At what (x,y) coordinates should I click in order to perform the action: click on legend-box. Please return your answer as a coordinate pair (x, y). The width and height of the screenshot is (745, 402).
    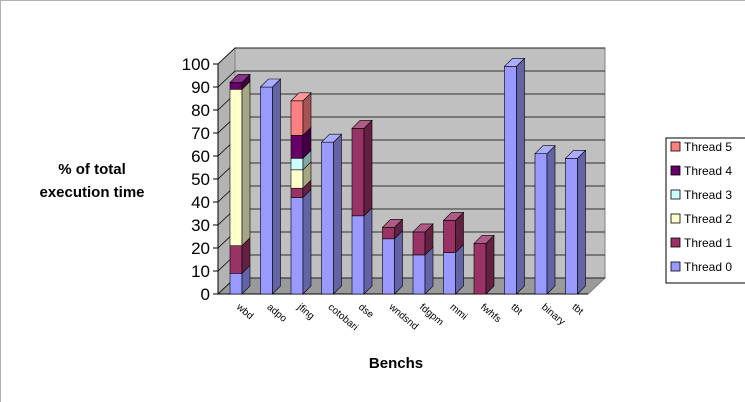
    Looking at the image, I should click on (705, 210).